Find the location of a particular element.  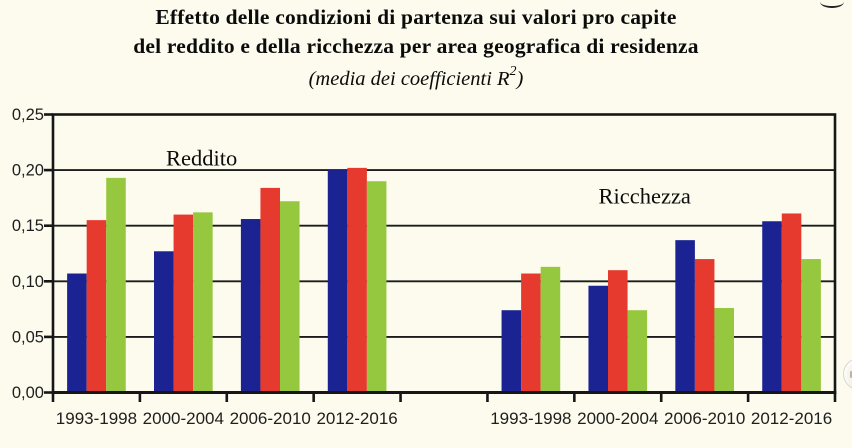

bar-ricchezza-1993-1998-blue is located at coordinates (511, 351).